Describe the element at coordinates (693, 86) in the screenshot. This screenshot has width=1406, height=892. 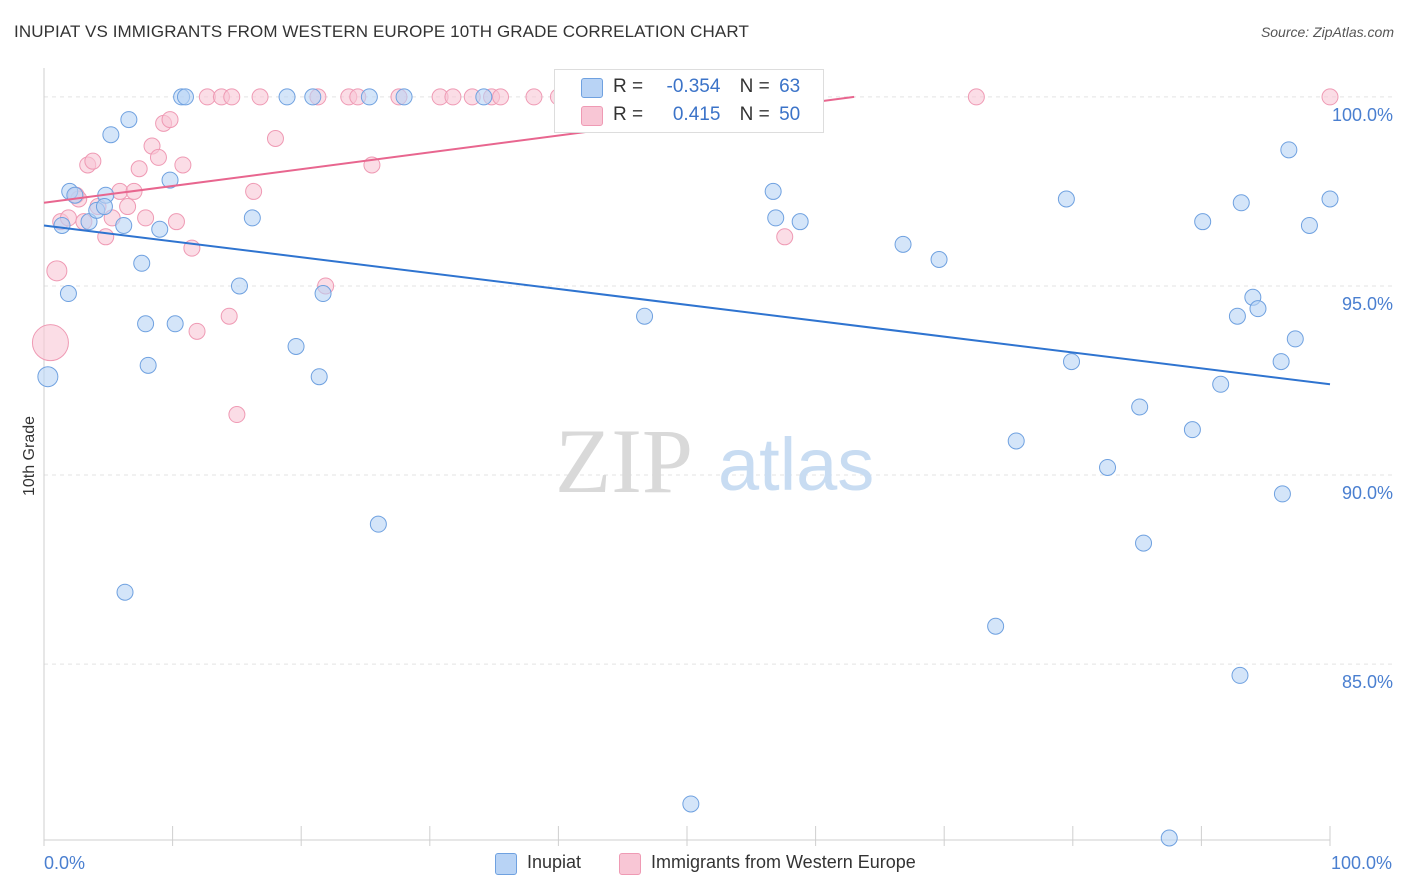
I see `legend-r-value: -0.354` at that location.